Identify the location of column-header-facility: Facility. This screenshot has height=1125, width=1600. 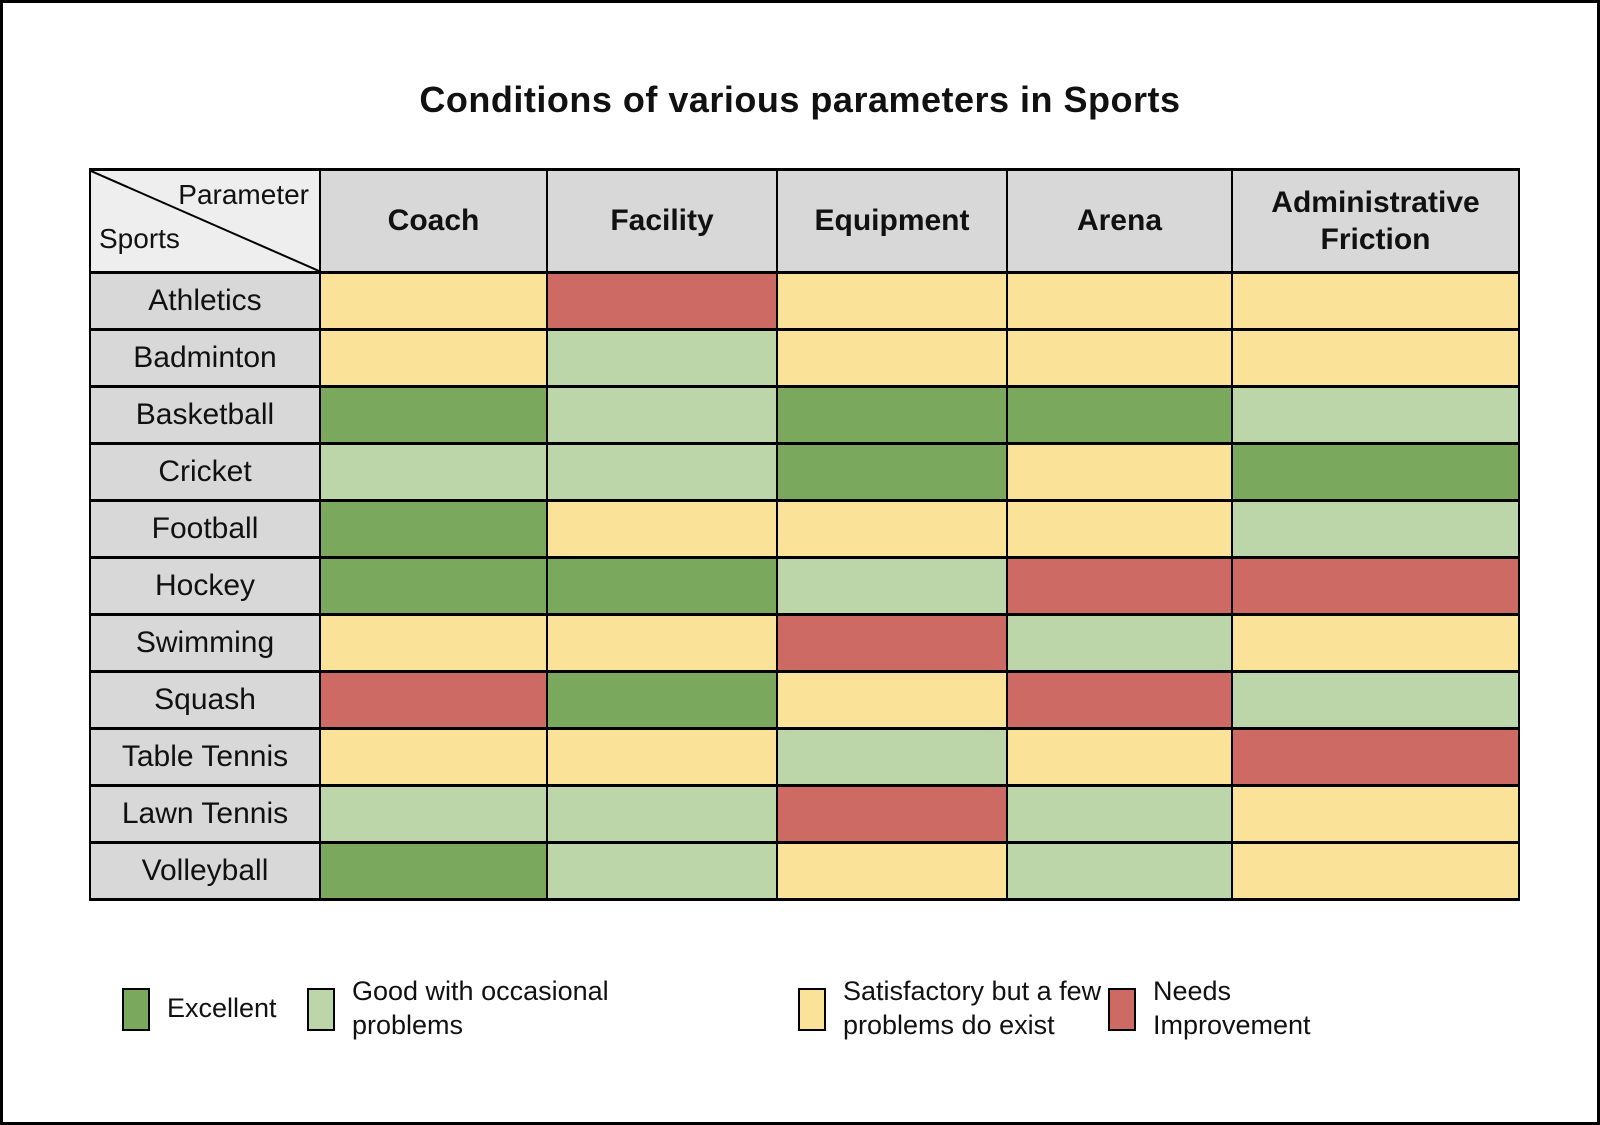
(662, 221).